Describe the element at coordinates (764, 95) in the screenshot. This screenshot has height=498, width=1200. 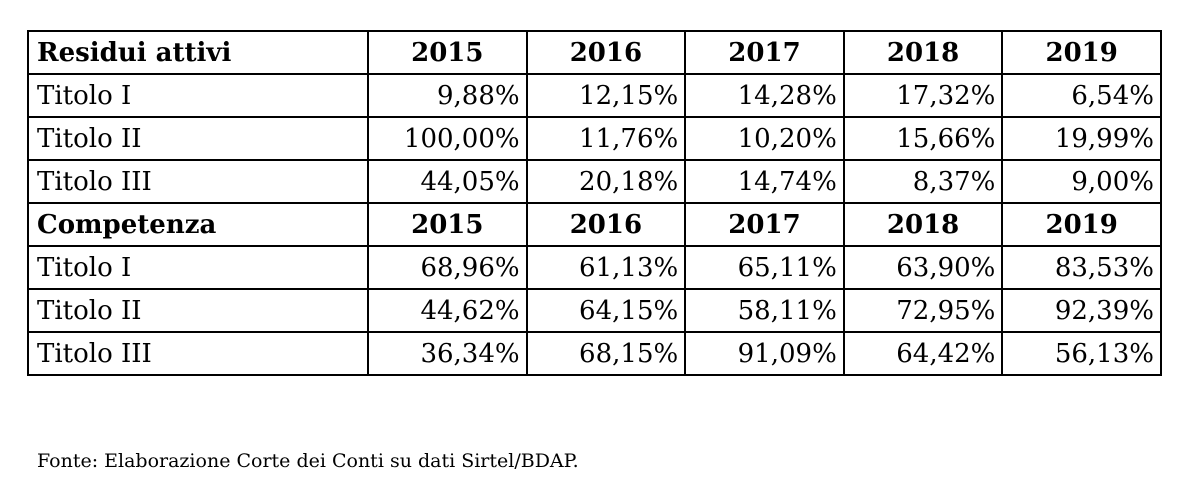
I see `table-cell: 14,28%` at that location.